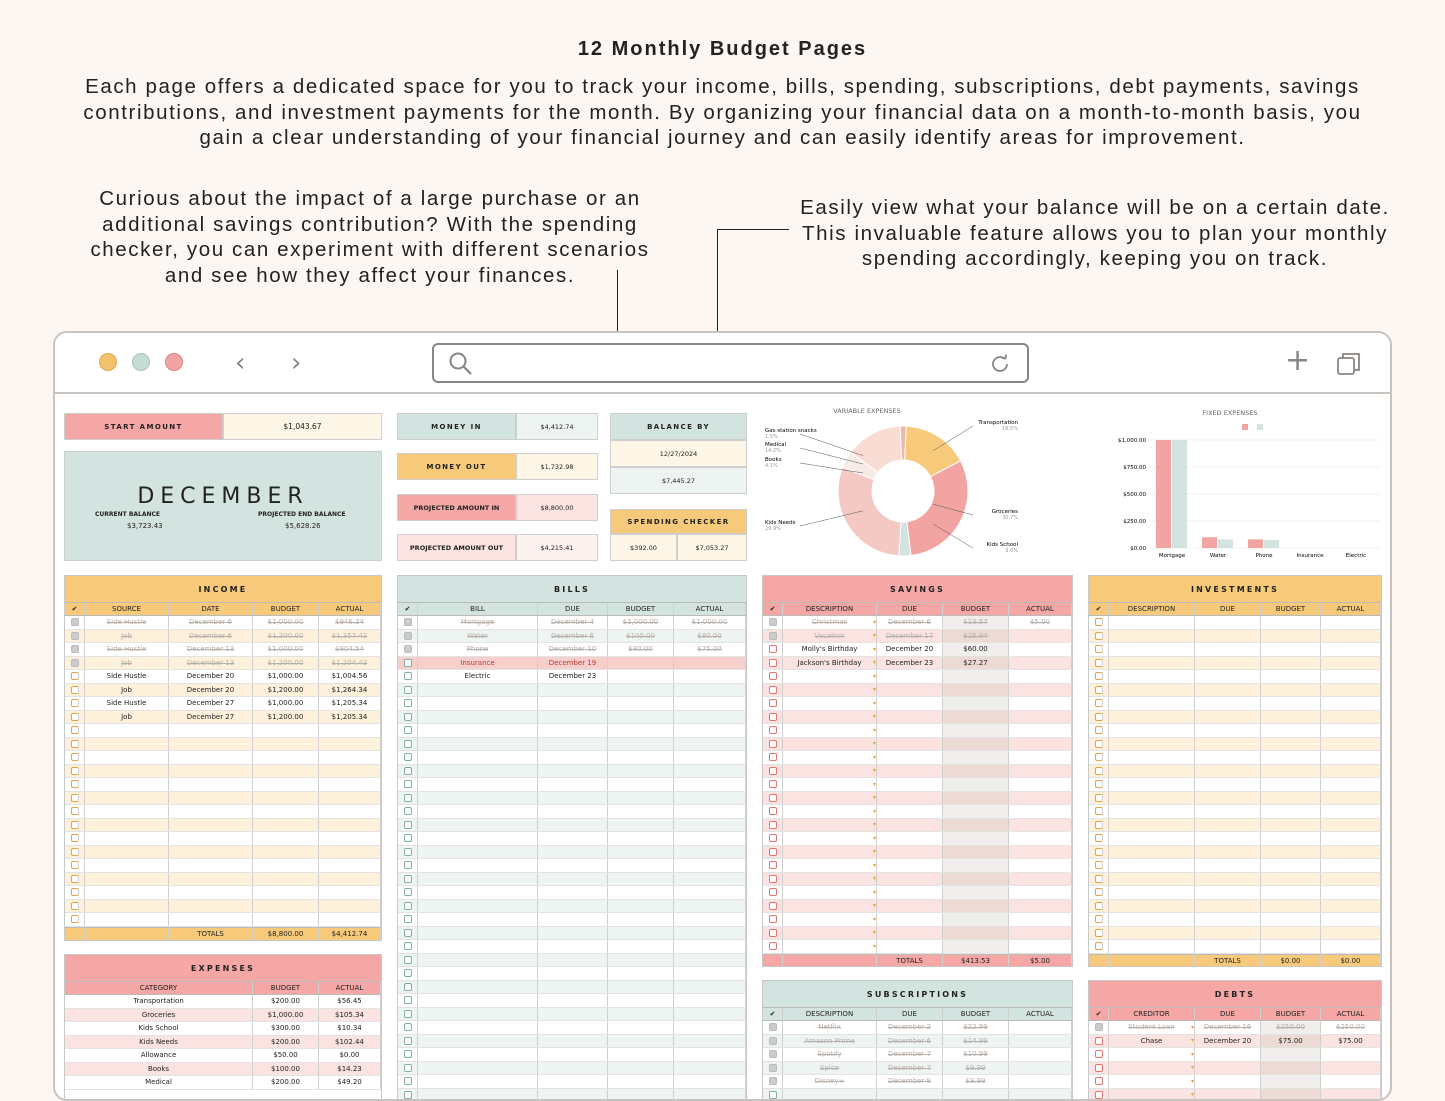 The image size is (1445, 1101). What do you see at coordinates (302, 426) in the screenshot?
I see `start-amount-value: $1,043.67` at bounding box center [302, 426].